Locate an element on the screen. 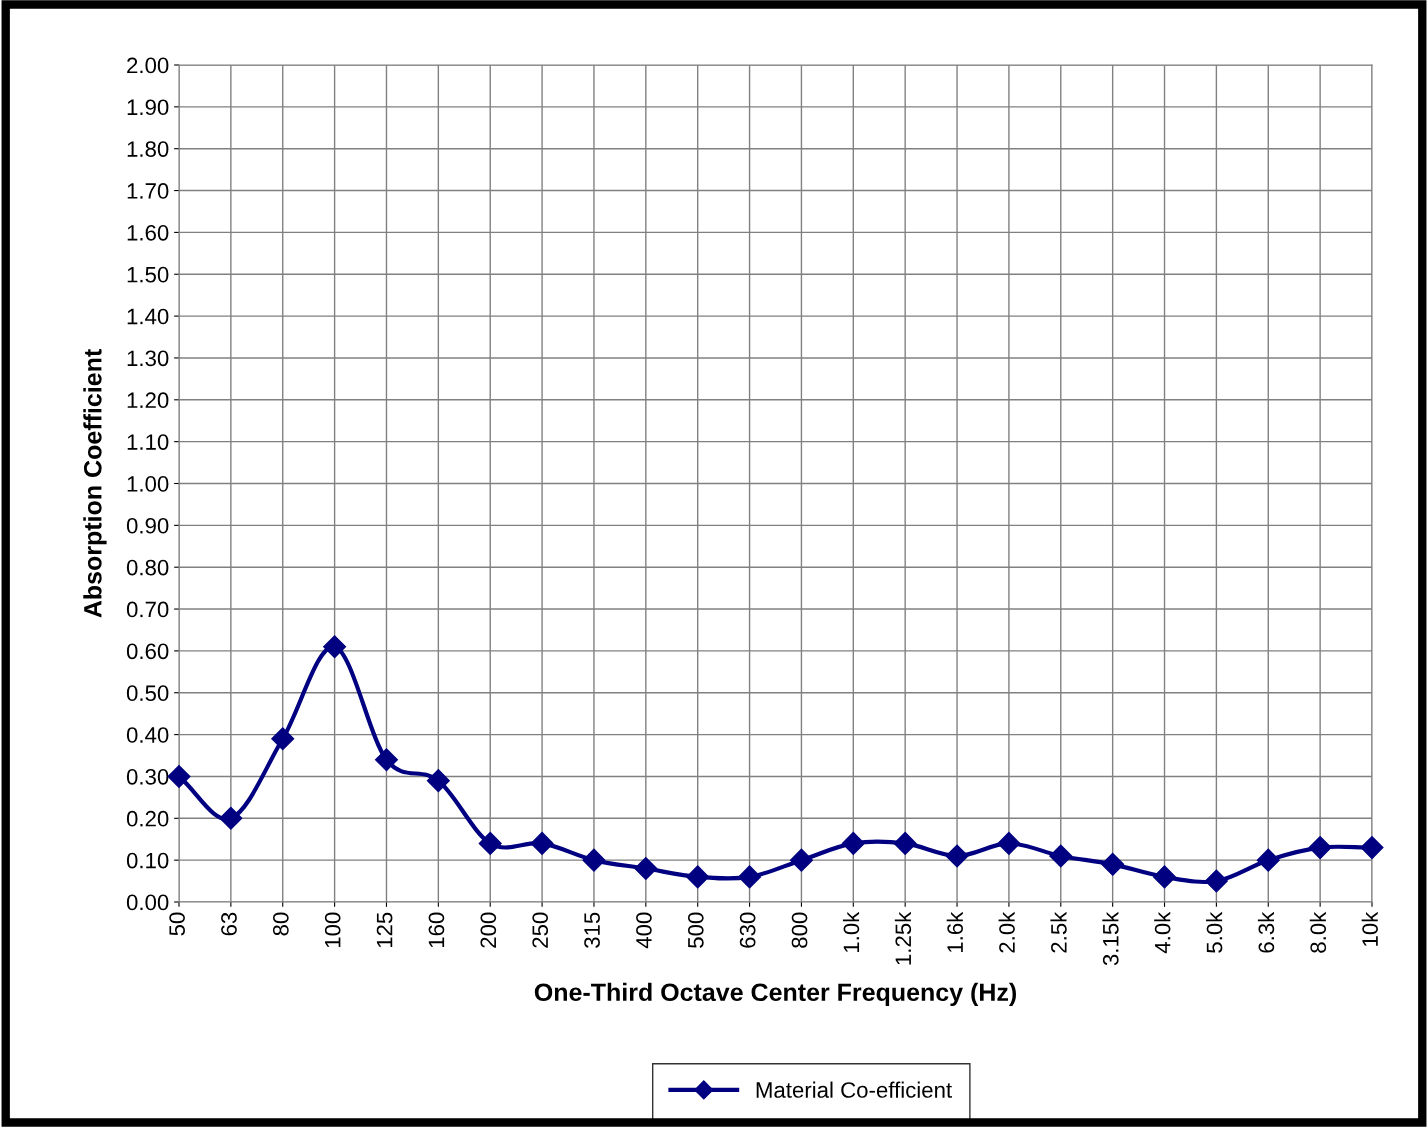 The height and width of the screenshot is (1127, 1428). x-tick-label: 315 is located at coordinates (592, 930).